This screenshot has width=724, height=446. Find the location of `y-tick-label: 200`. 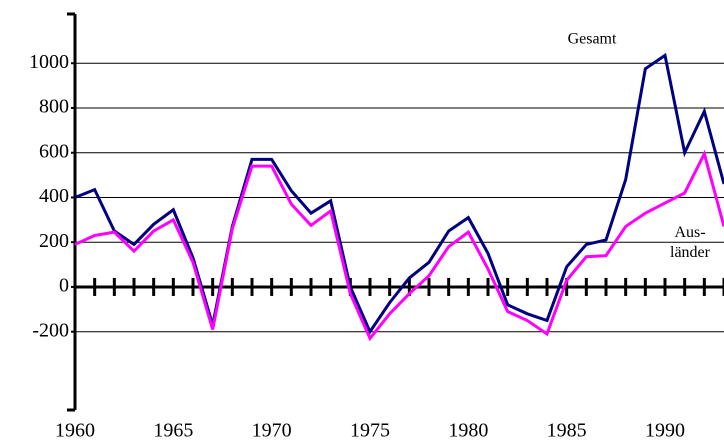

y-tick-label: 200 is located at coordinates (54, 241).